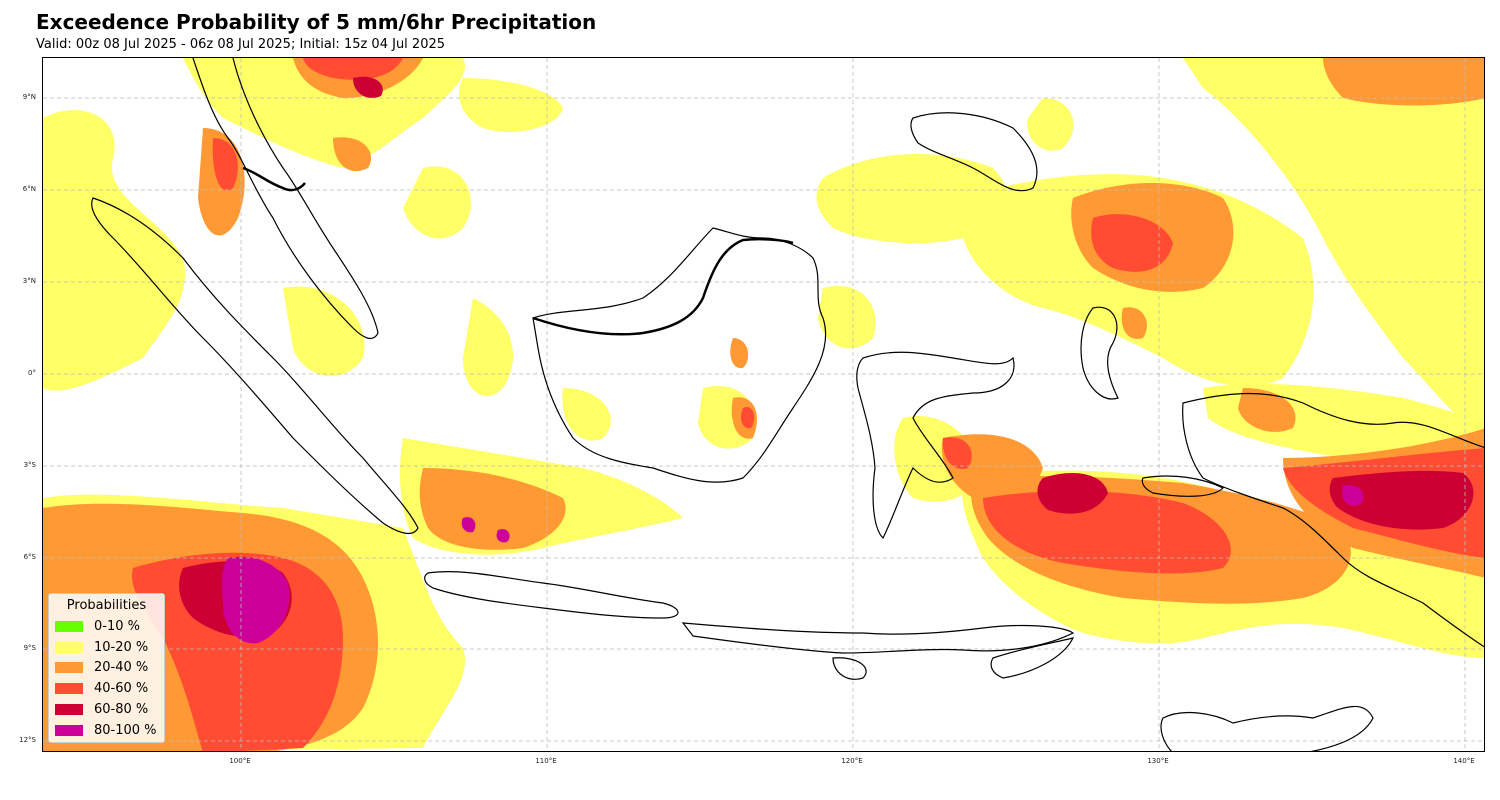 This screenshot has width=1500, height=800. I want to click on lon-tick-label: 110°E, so click(546, 761).